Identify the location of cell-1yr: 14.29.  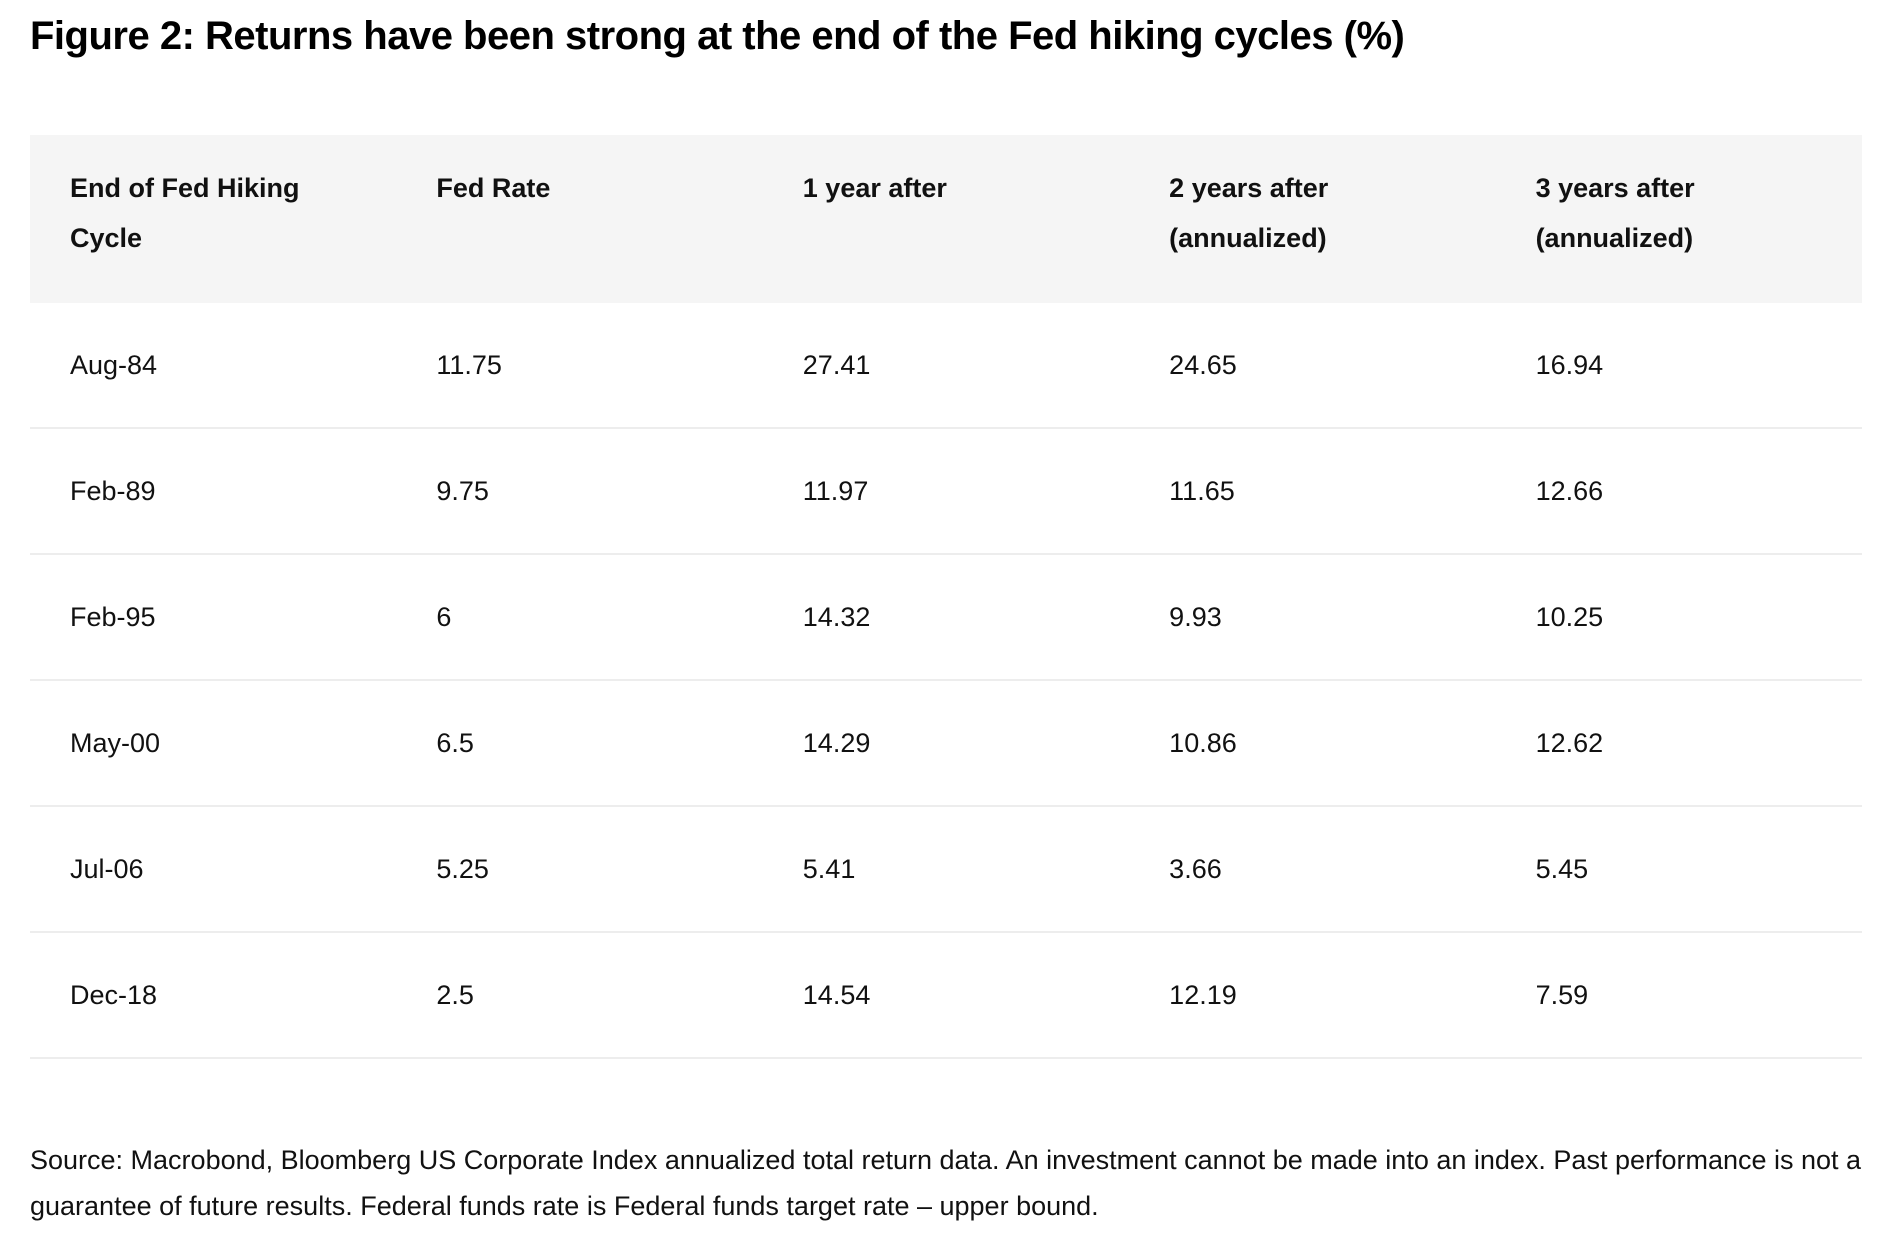
(836, 742).